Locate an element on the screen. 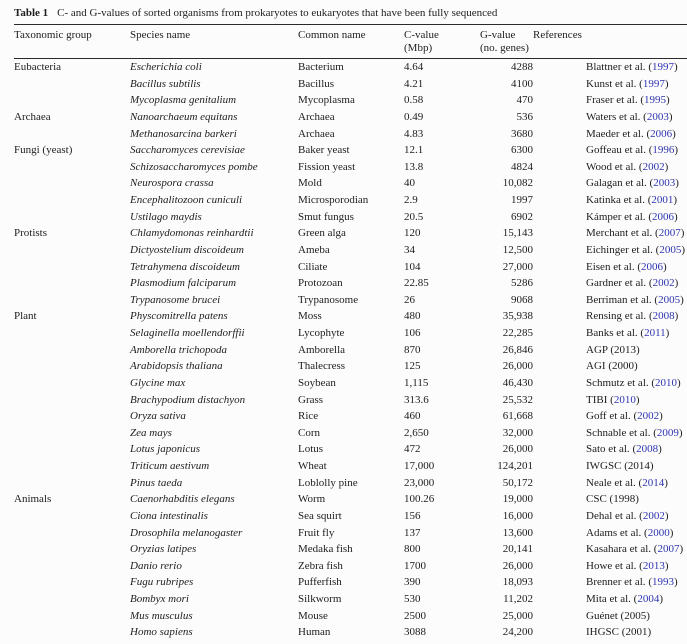 Image resolution: width=687 pixels, height=644 pixels. cell-g-value: 4288 is located at coordinates (522, 67).